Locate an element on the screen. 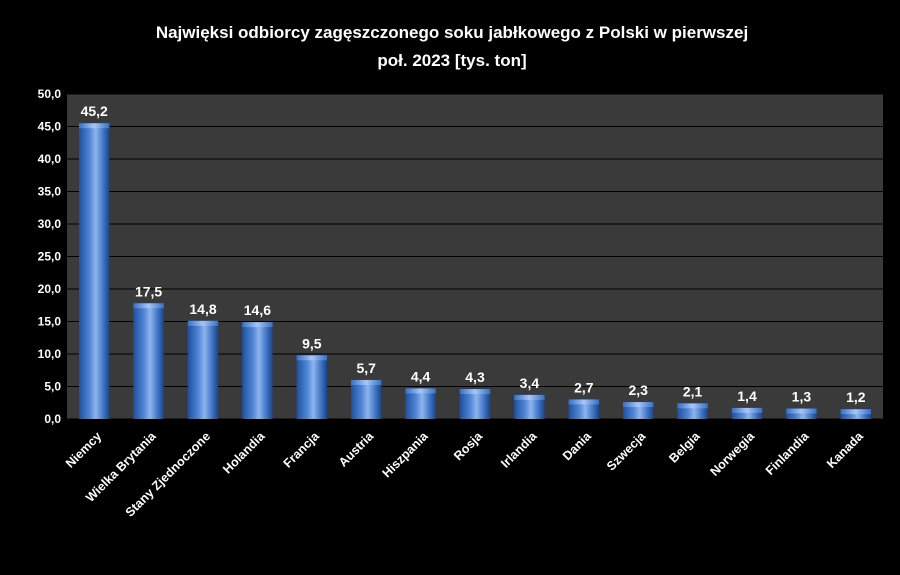  category-label: Belgia is located at coordinates (684, 446).